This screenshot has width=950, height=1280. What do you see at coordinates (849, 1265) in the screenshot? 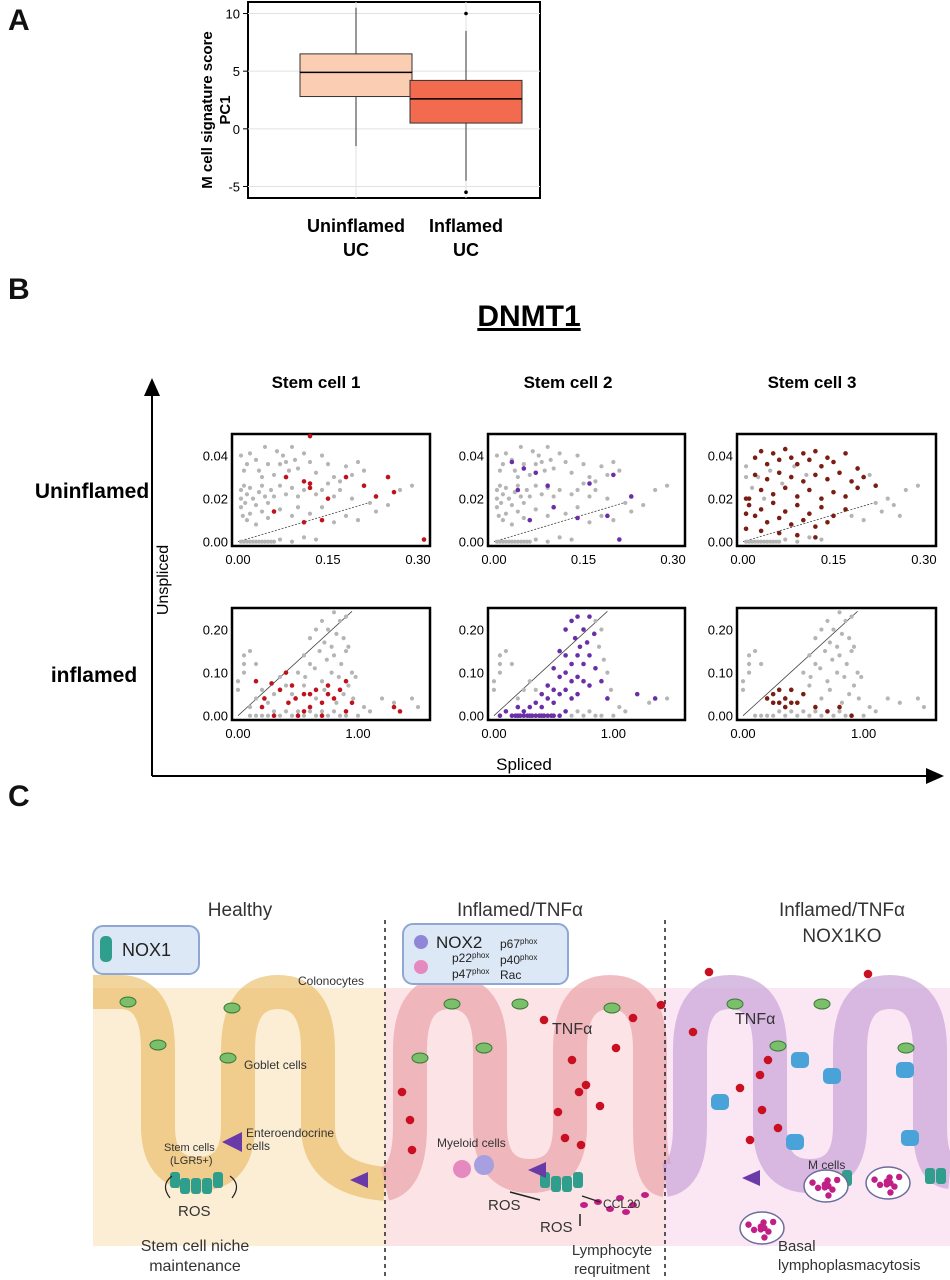
I see `label-basal-2: lymphoplasmacytosis` at bounding box center [849, 1265].